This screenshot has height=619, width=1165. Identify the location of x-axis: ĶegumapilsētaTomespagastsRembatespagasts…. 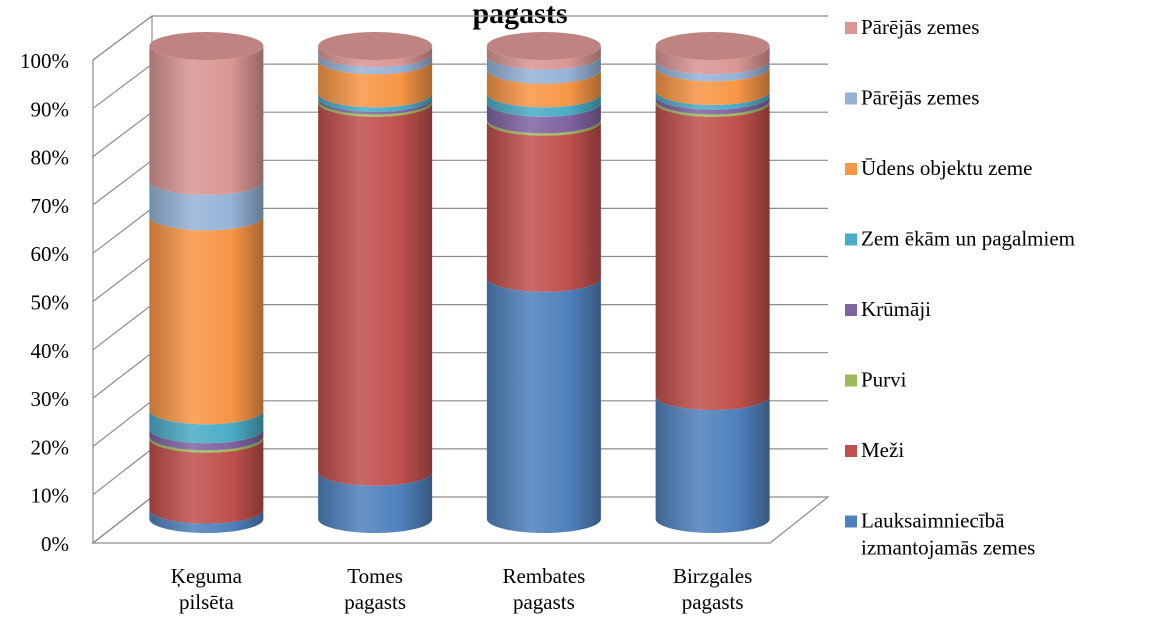
(461, 589).